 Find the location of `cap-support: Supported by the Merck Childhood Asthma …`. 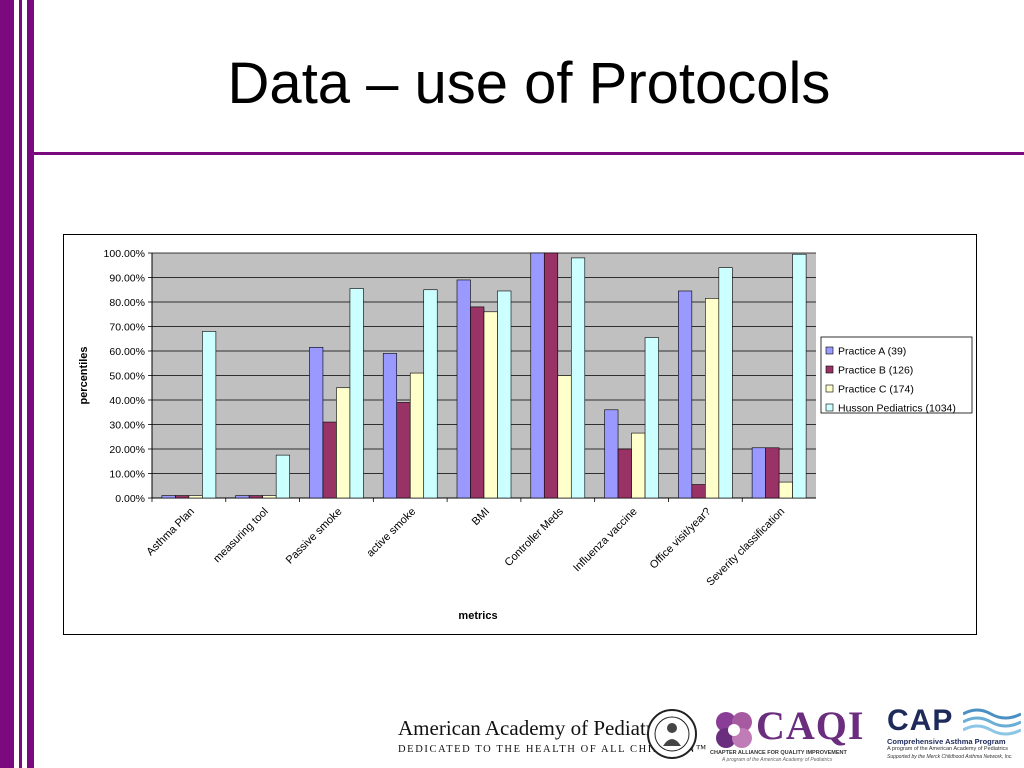

cap-support: Supported by the Merck Childhood Asthma … is located at coordinates (950, 757).